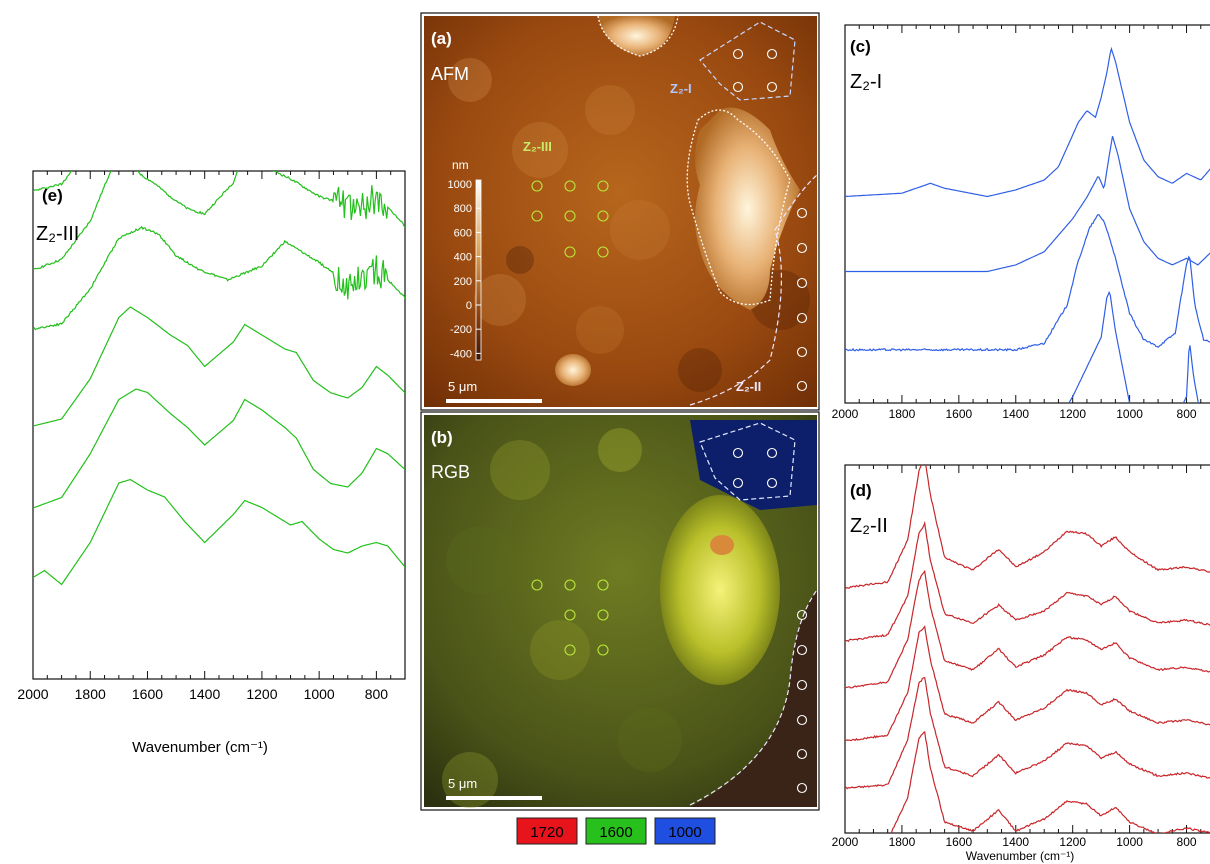 Image resolution: width=1210 pixels, height=864 pixels. What do you see at coordinates (200, 747) in the screenshot?
I see `panel-e-xlabel: Wavenumber (cm⁻¹)` at bounding box center [200, 747].